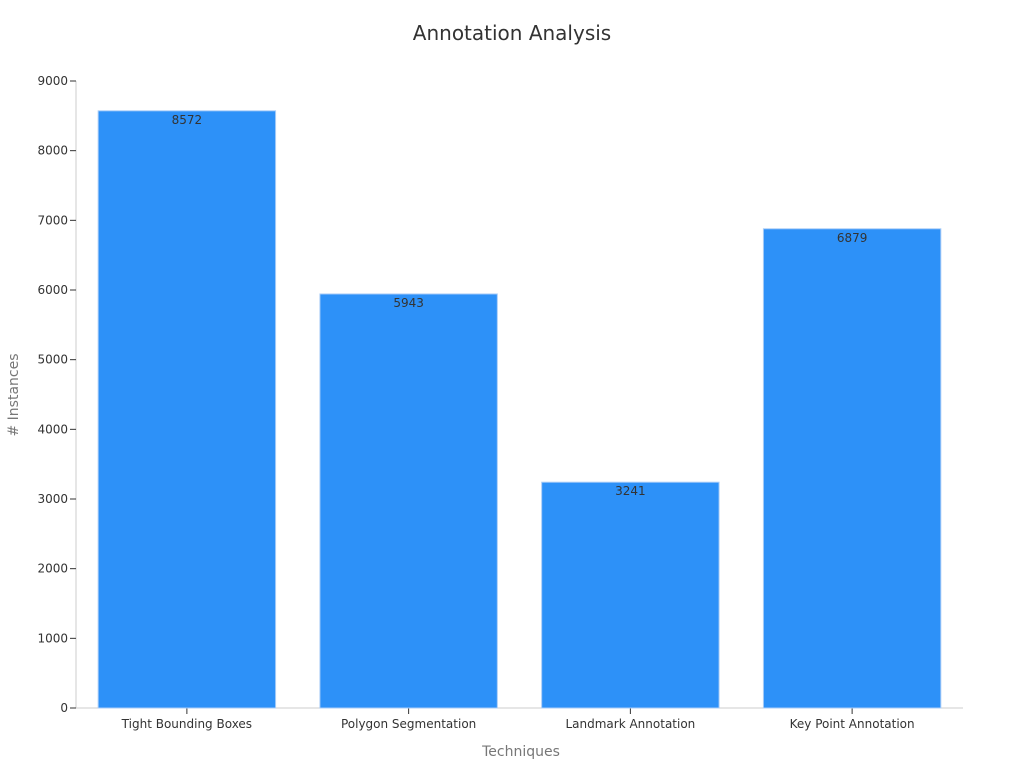 The width and height of the screenshot is (1024, 772). What do you see at coordinates (64, 708) in the screenshot?
I see `y-tick-label: 0` at bounding box center [64, 708].